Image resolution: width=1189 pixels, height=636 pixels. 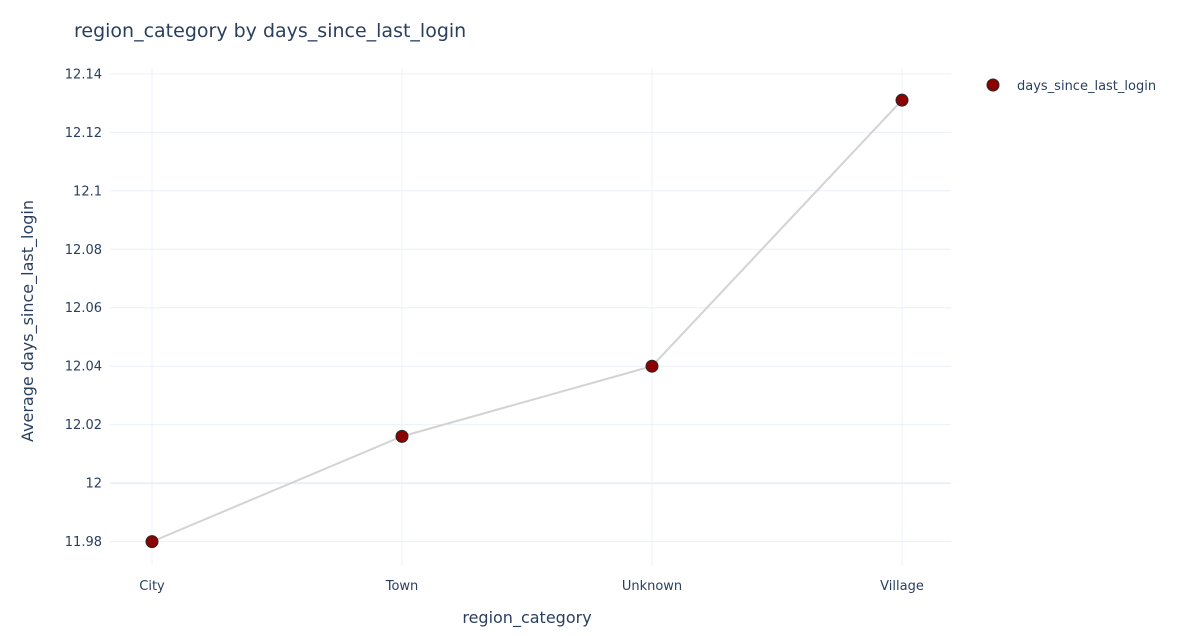 I want to click on x-tick-label: Village, so click(x=902, y=586).